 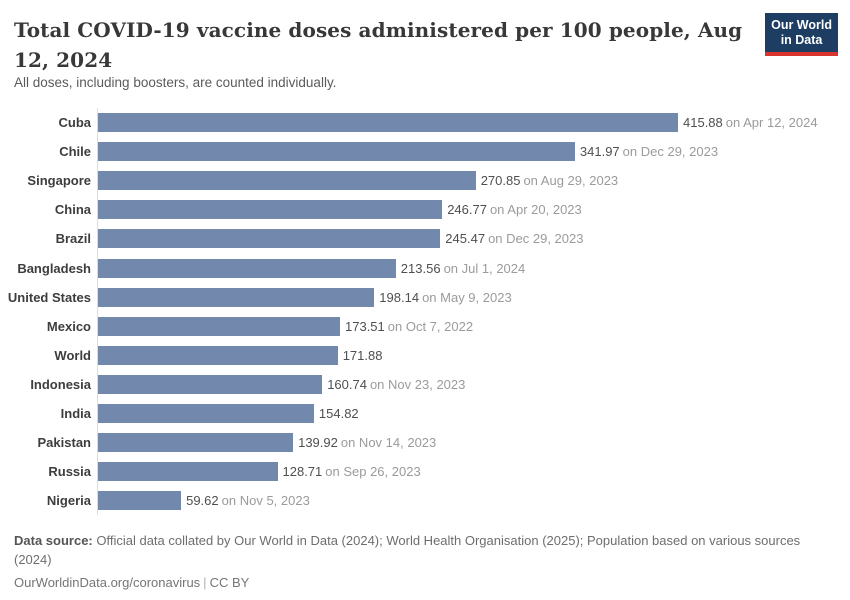 What do you see at coordinates (362, 355) in the screenshot?
I see `value-label: 171.88` at bounding box center [362, 355].